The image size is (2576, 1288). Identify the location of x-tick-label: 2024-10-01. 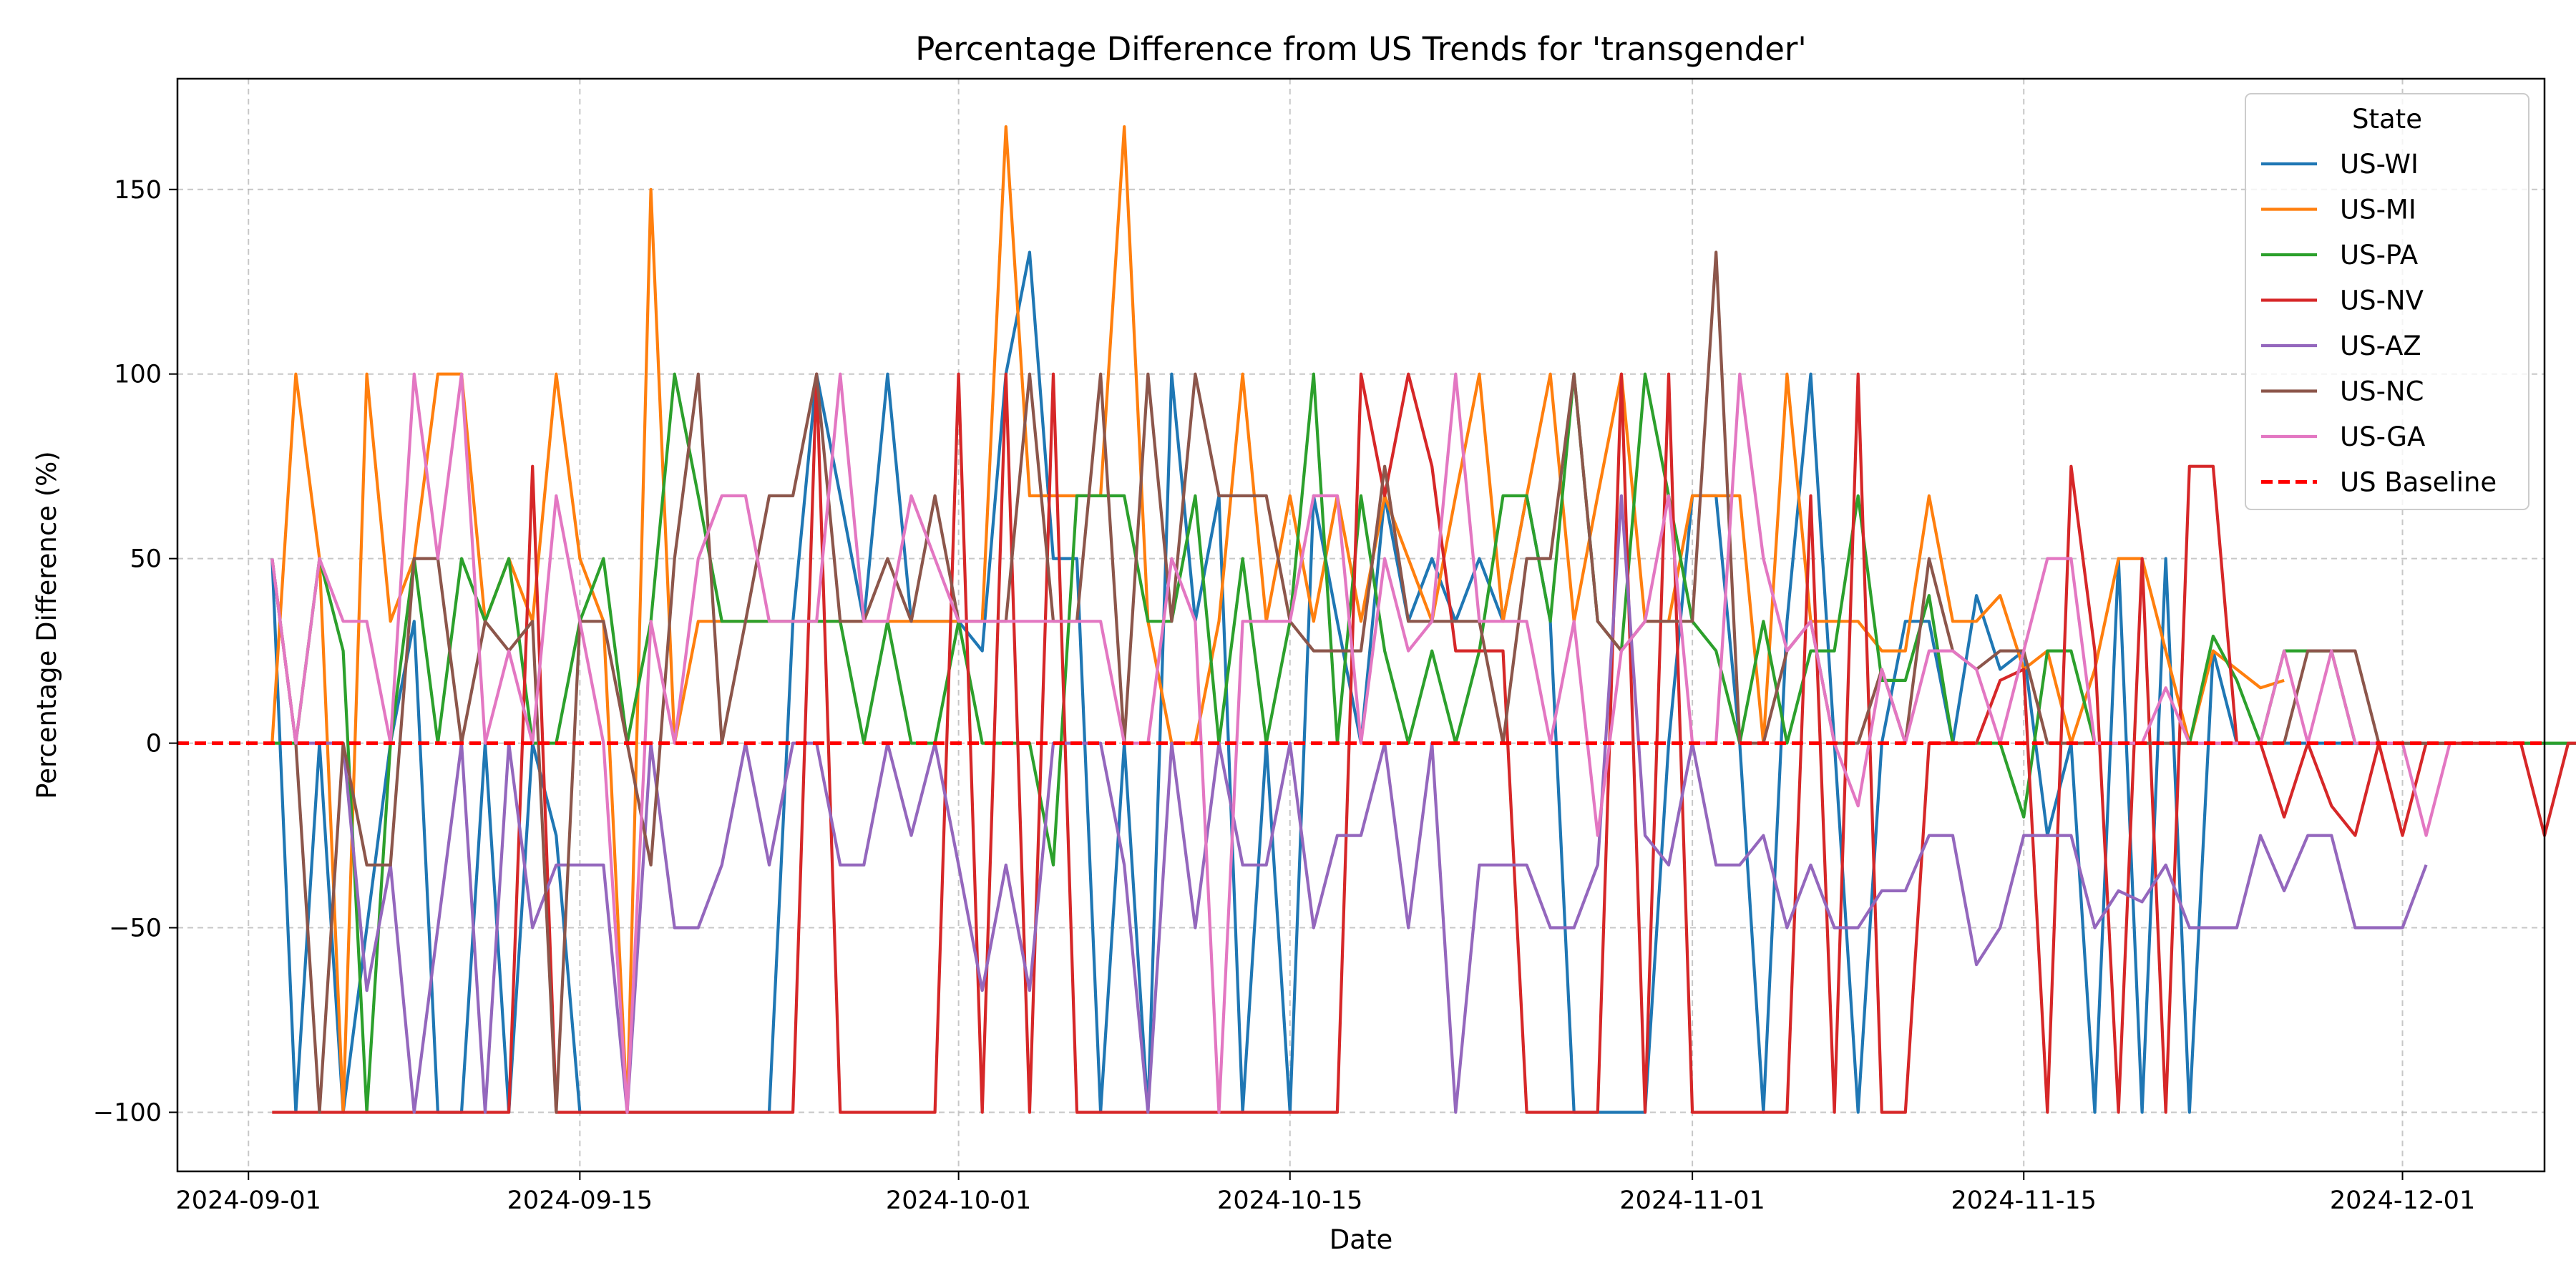
(958, 1200).